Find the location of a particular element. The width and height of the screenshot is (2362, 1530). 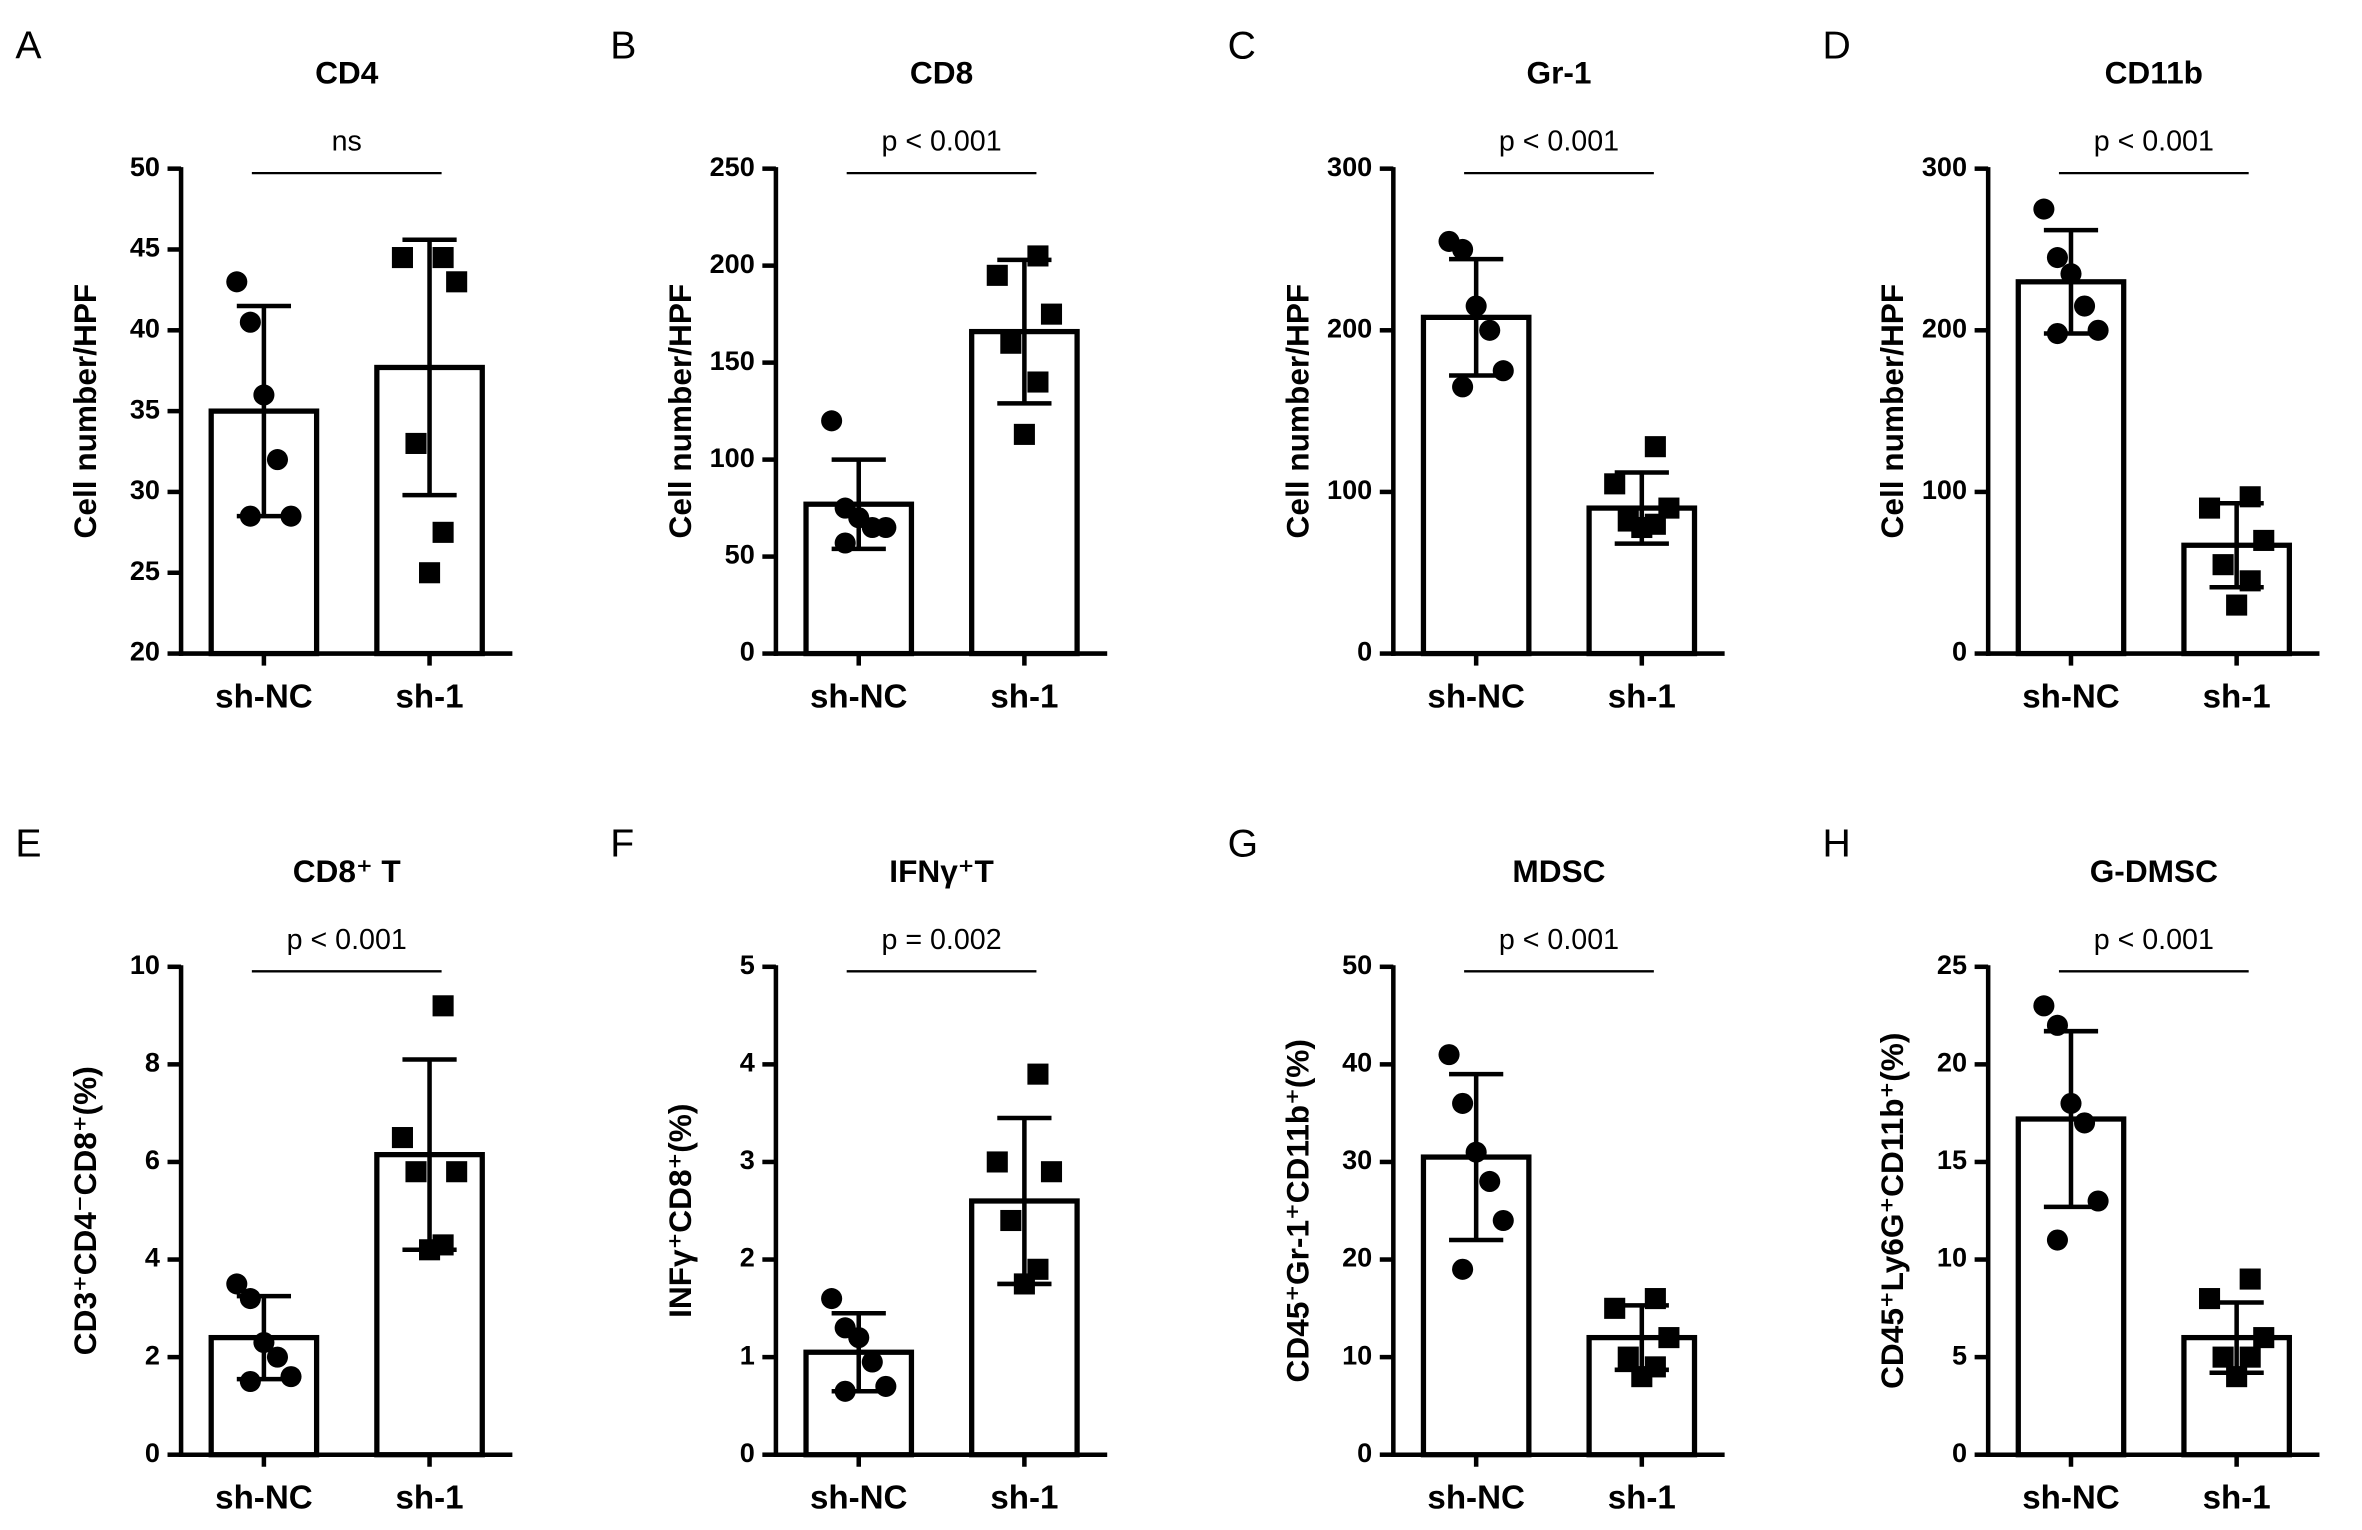

y-tick-label: 1 is located at coordinates (747, 1354).